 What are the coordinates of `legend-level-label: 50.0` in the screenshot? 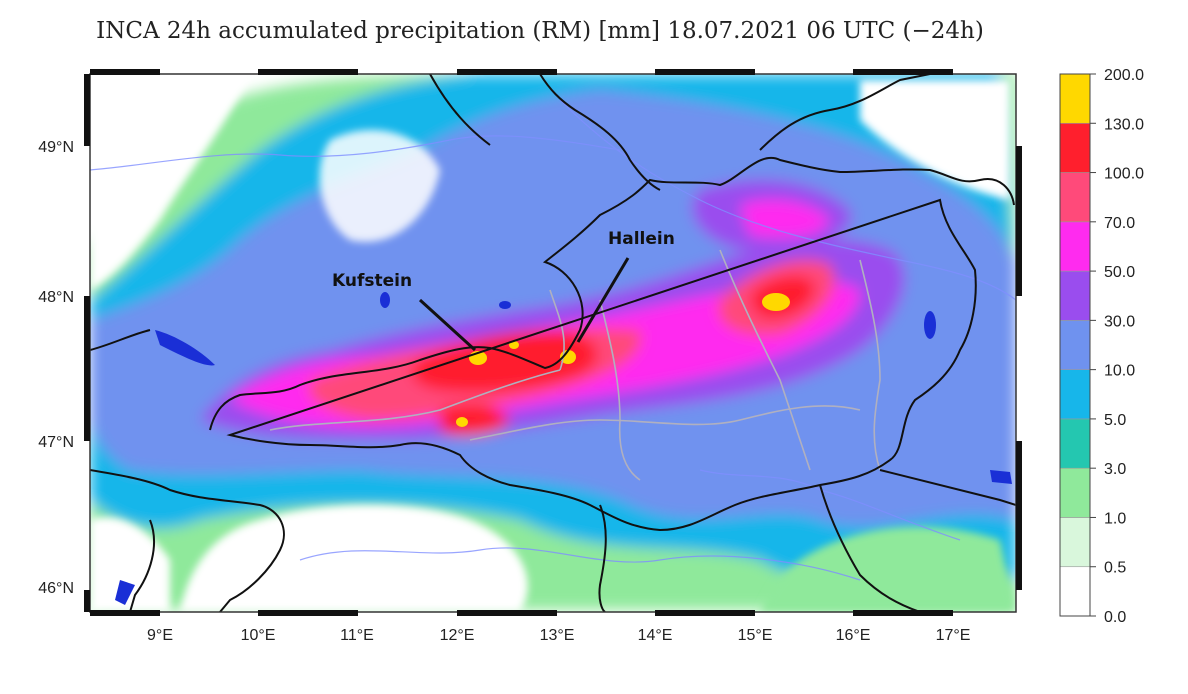 It's located at (1119, 272).